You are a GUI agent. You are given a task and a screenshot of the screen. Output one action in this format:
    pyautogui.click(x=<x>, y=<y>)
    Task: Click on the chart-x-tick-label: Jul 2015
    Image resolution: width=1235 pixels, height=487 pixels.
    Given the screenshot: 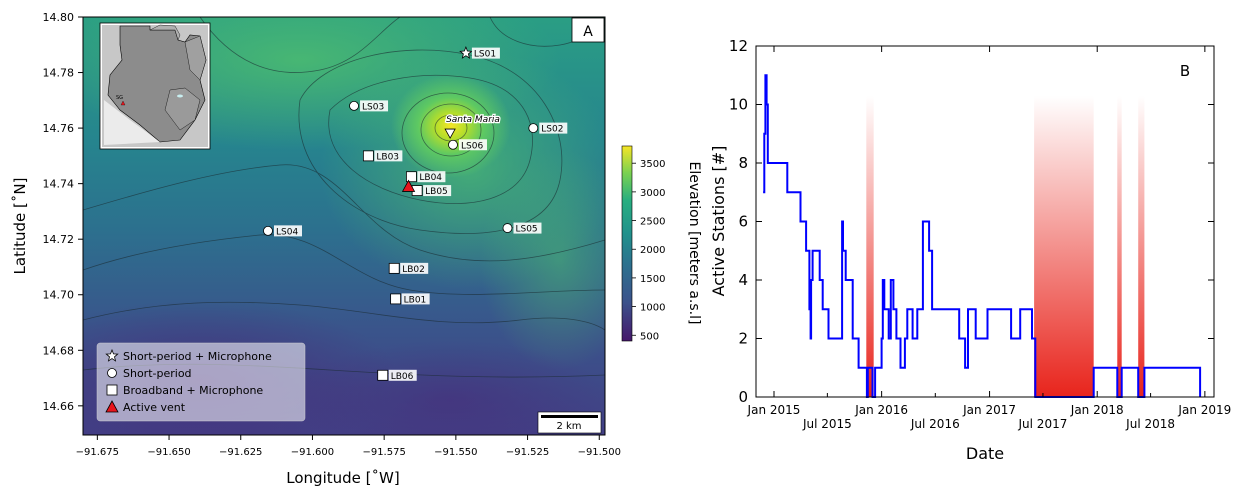 What is the action you would take?
    pyautogui.click(x=827, y=424)
    